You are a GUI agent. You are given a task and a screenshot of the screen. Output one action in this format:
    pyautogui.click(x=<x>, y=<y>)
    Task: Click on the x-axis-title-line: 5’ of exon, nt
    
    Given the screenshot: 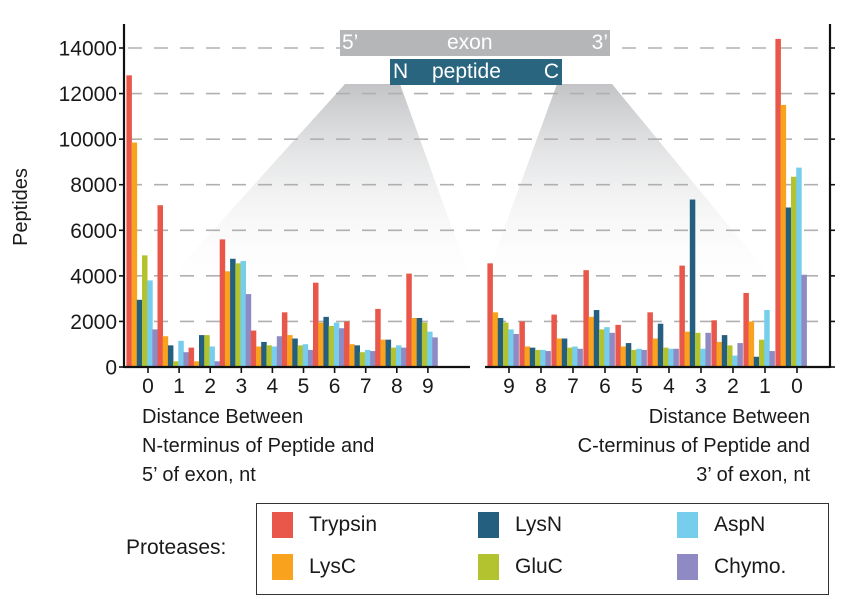 What is the action you would take?
    pyautogui.click(x=199, y=475)
    